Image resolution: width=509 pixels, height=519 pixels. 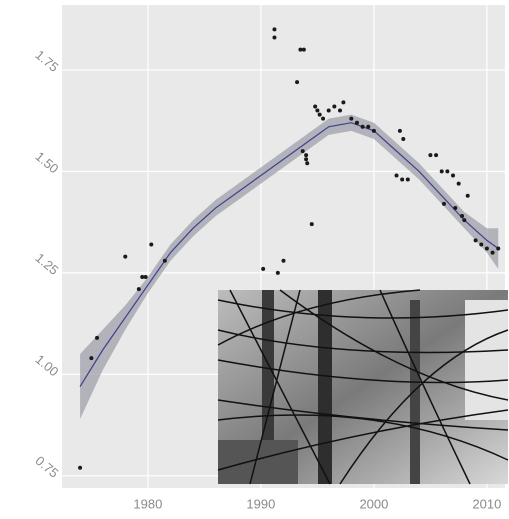 What do you see at coordinates (486, 503) in the screenshot?
I see `x-tick-label: 2010` at bounding box center [486, 503].